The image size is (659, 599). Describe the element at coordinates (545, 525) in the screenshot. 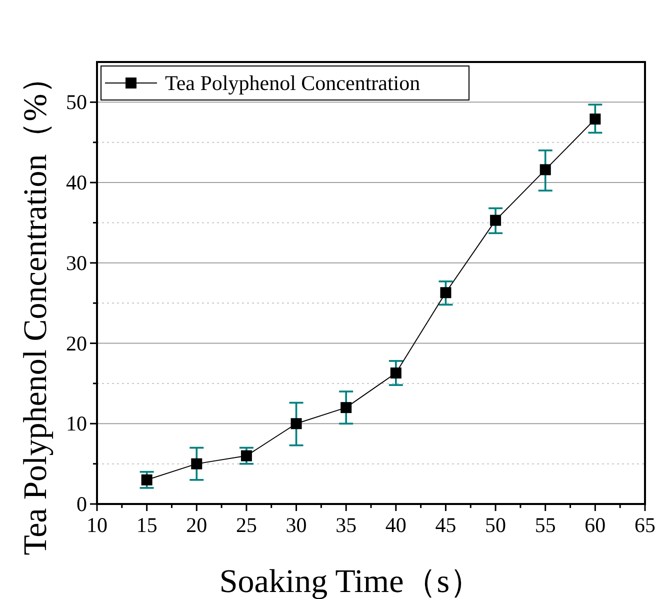

I see `x-tick-label: 55` at that location.